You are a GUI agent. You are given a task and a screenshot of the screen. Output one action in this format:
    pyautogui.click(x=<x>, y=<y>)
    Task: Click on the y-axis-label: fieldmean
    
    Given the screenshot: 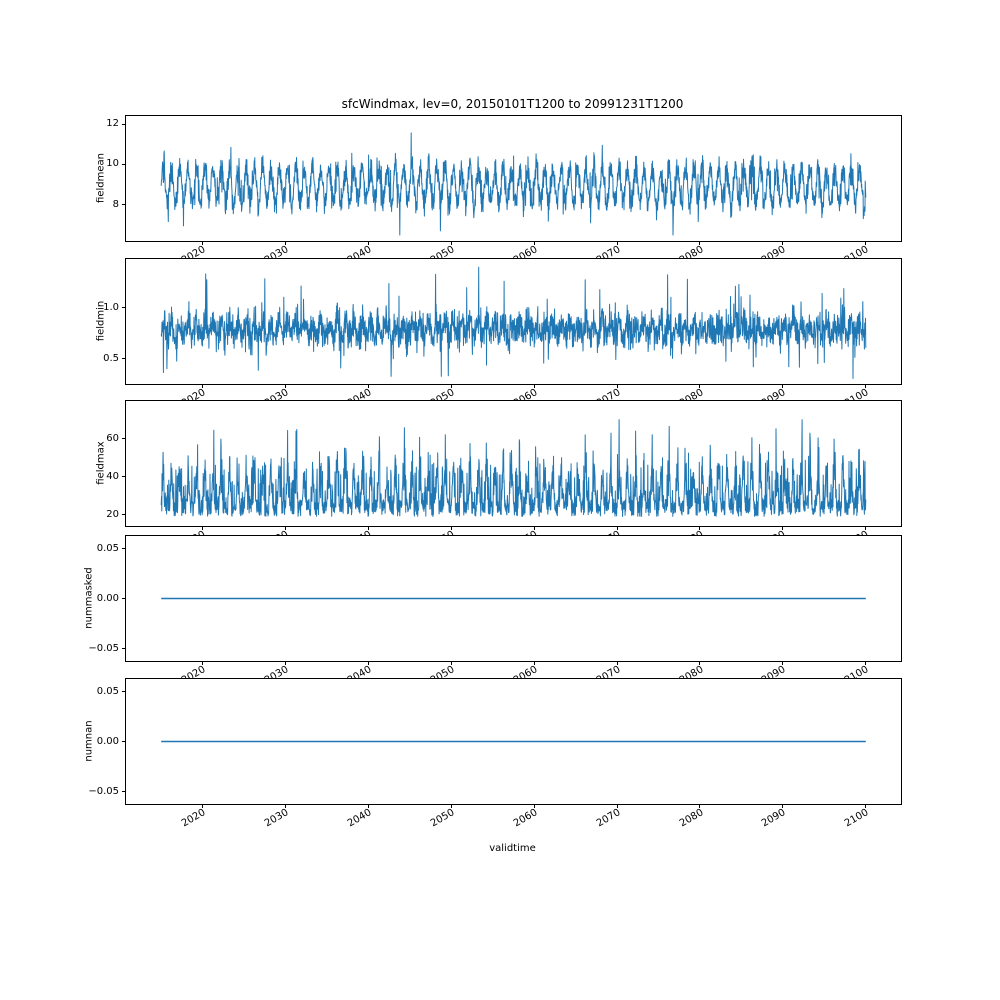 What is the action you would take?
    pyautogui.click(x=100, y=177)
    